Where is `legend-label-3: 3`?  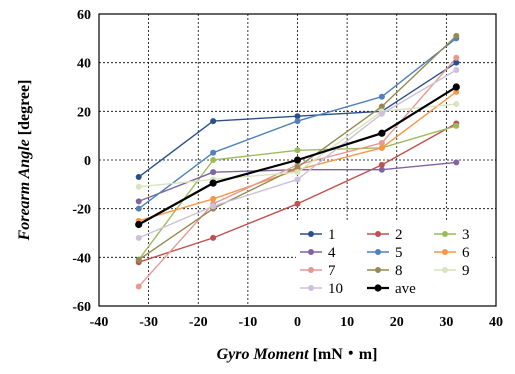 legend-label-3: 3 is located at coordinates (466, 235).